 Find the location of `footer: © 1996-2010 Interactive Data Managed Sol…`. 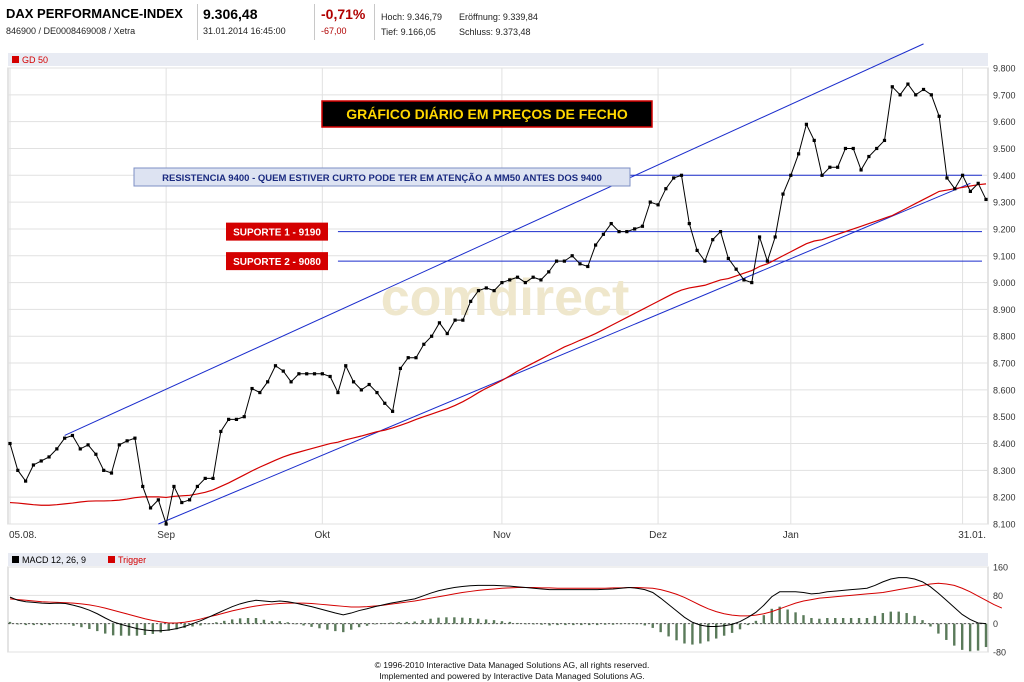

footer: © 1996-2010 Interactive Data Managed Sol… is located at coordinates (512, 671).